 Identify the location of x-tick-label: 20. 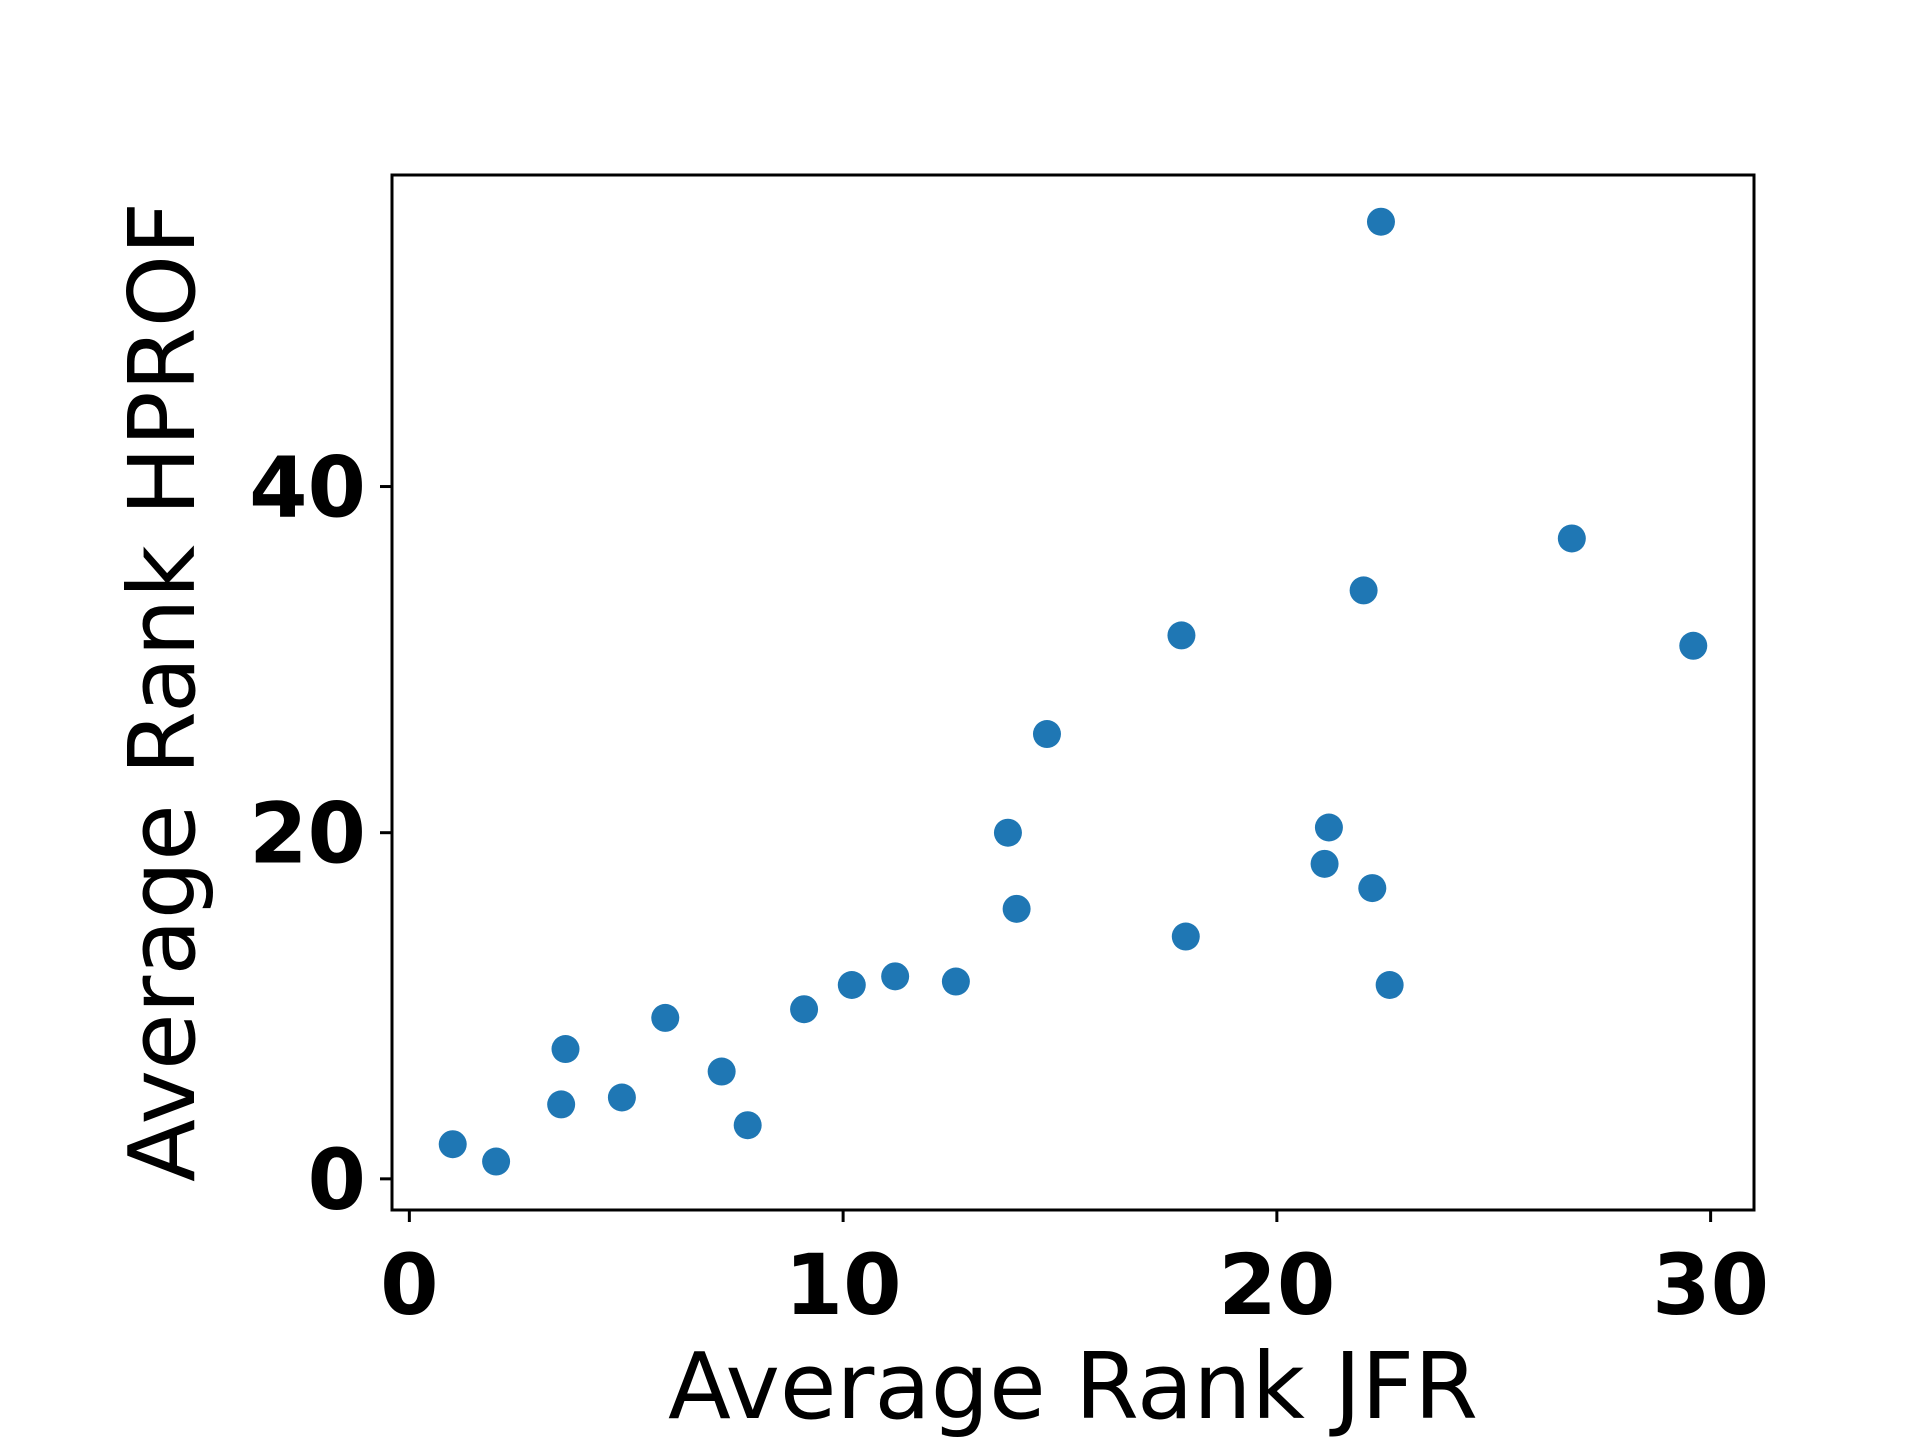
(1276, 1285).